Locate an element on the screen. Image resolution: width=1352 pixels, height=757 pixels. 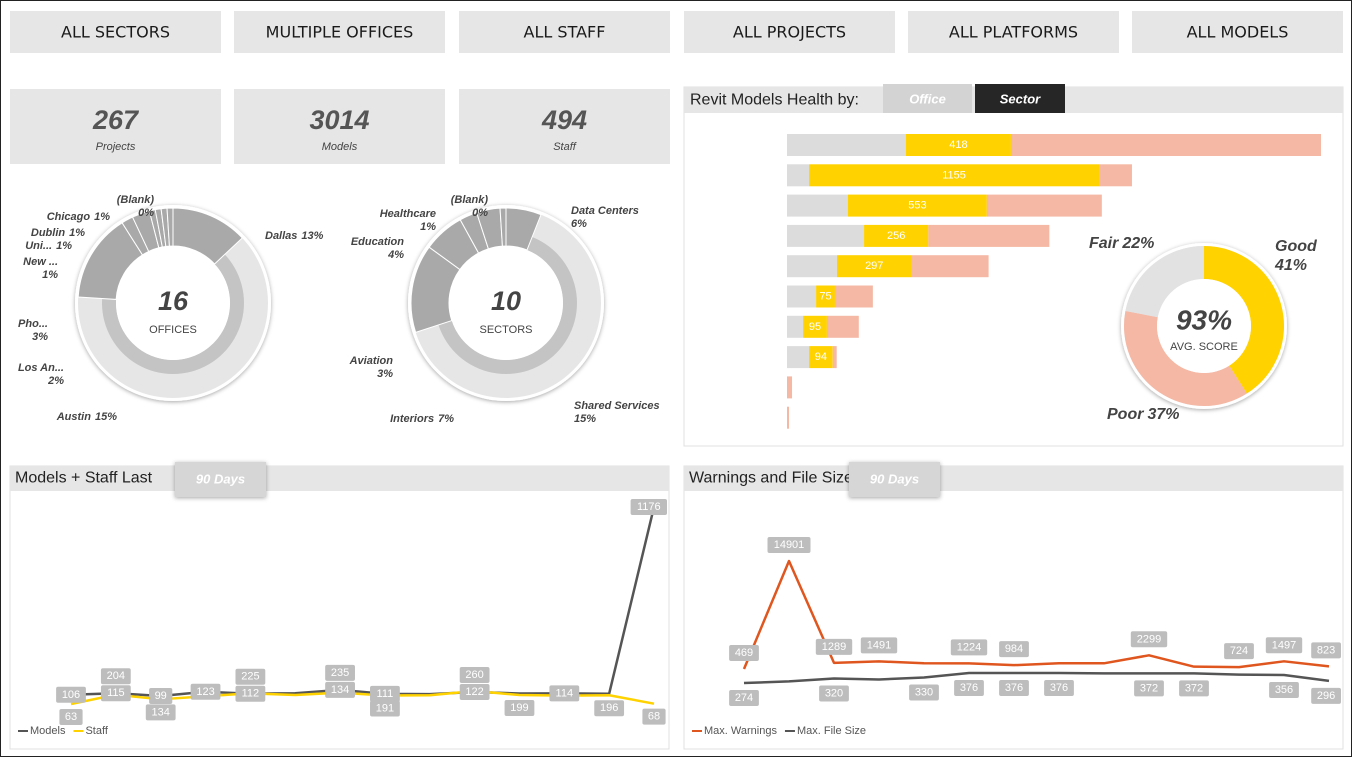
data-label: 134 is located at coordinates (161, 712).